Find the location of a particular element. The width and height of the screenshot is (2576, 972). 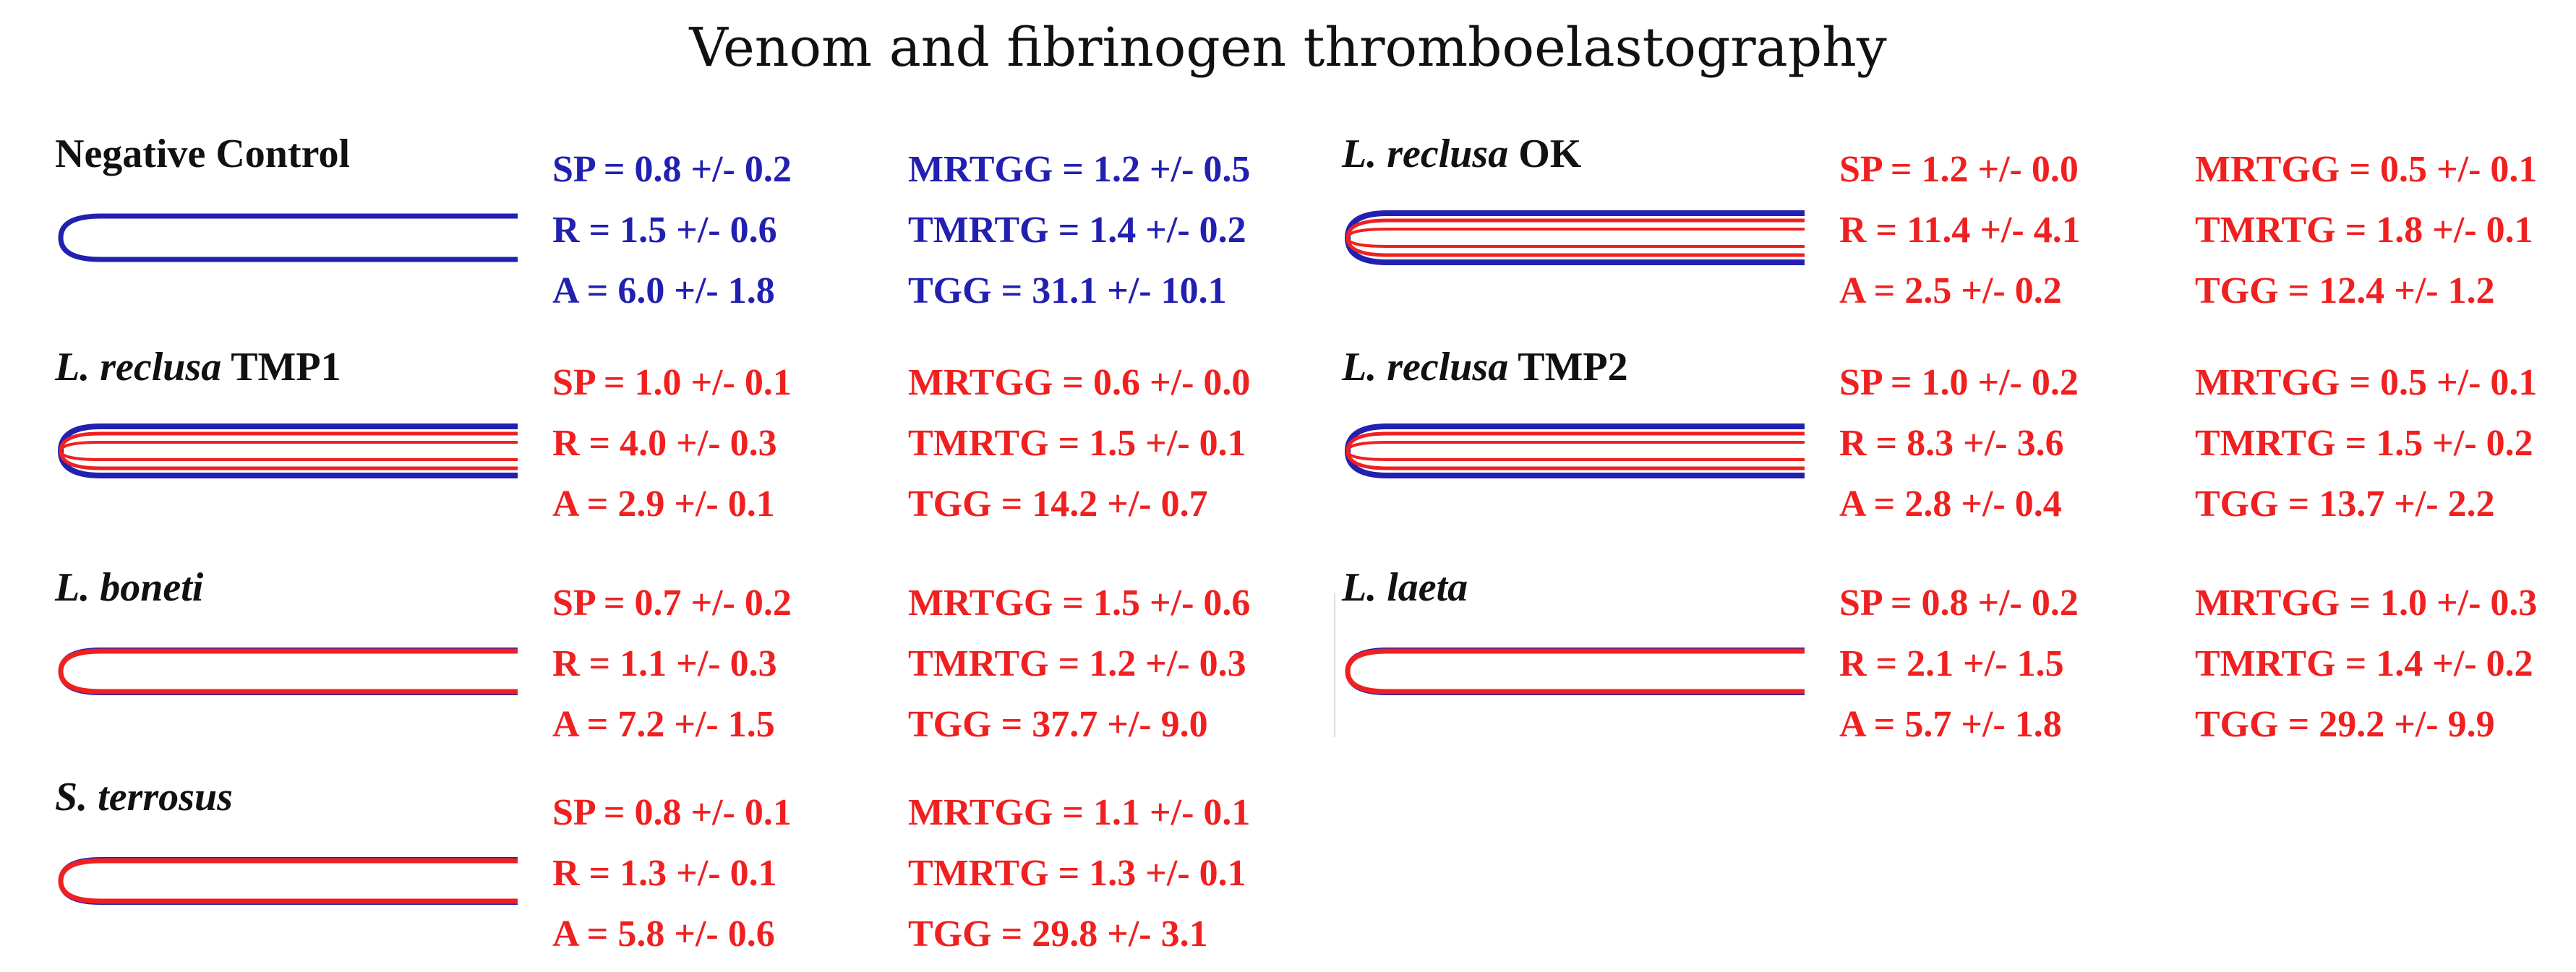

mrtgg-value: MRTGG = 1.5 +/- 0.6 is located at coordinates (1080, 603).